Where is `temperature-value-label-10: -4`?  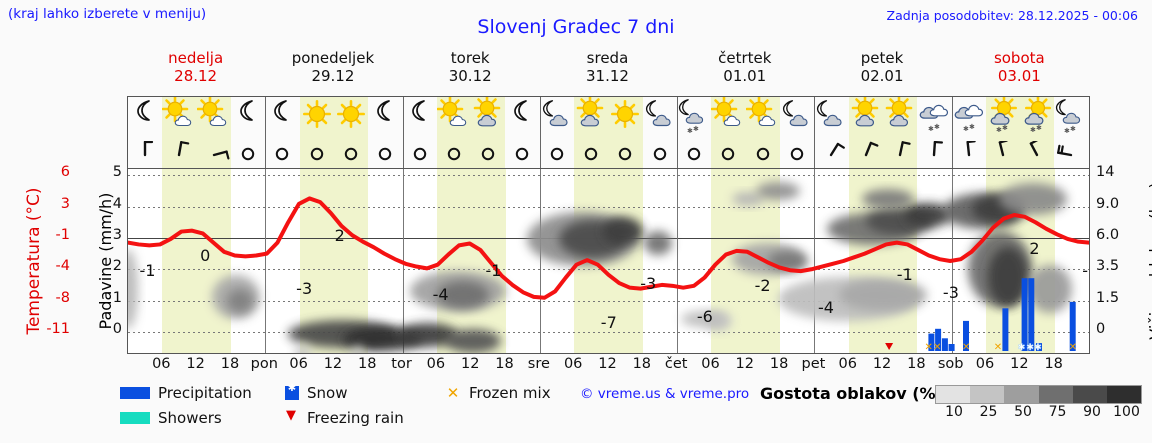 temperature-value-label-10: -4 is located at coordinates (825, 307).